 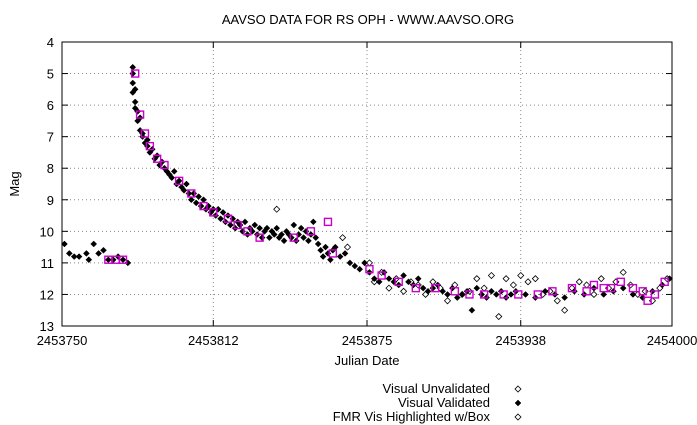 What do you see at coordinates (47, 326) in the screenshot?
I see `y-tick-label: 13` at bounding box center [47, 326].